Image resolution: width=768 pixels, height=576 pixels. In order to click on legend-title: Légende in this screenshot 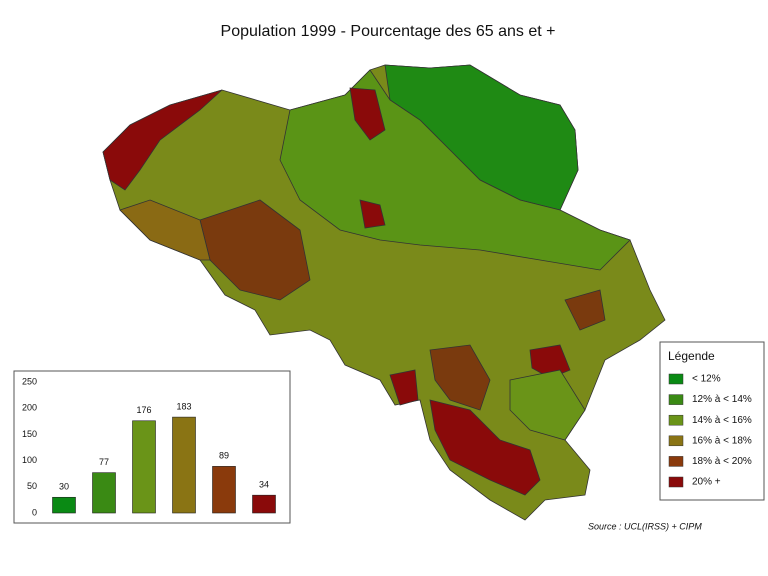, I will do `click(691, 356)`.